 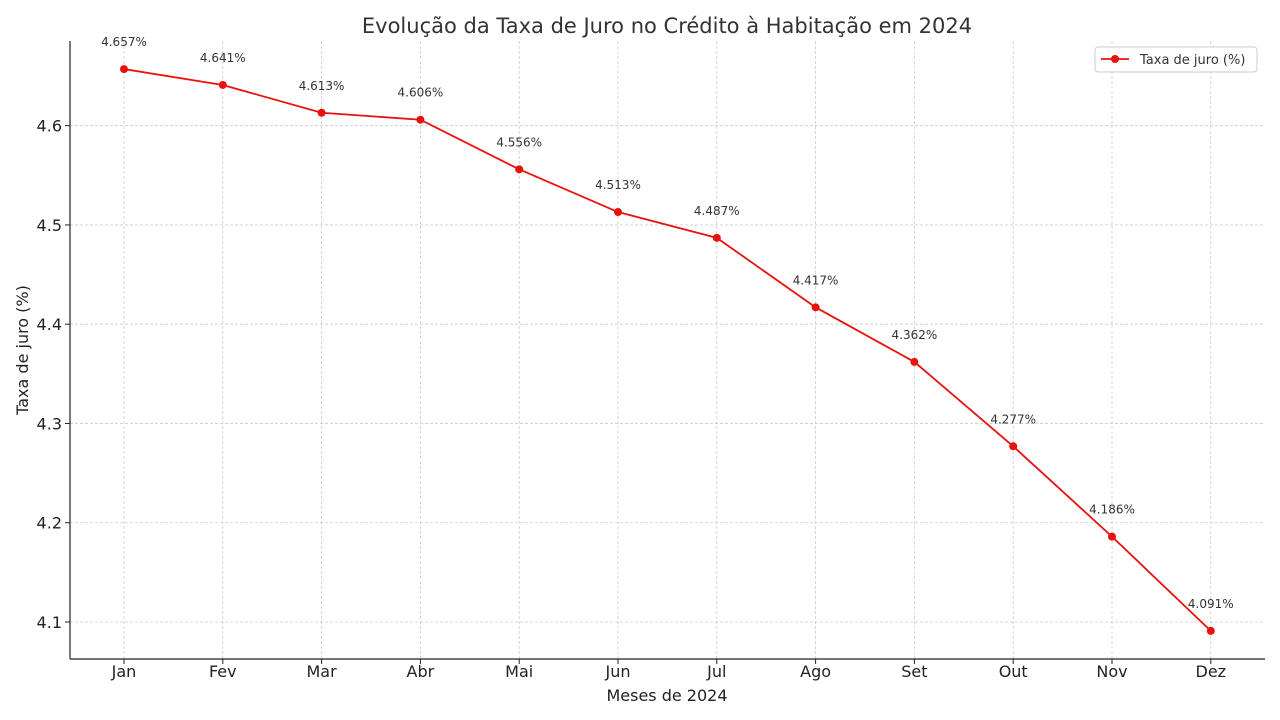 I want to click on data-label: 4.606%, so click(x=421, y=93).